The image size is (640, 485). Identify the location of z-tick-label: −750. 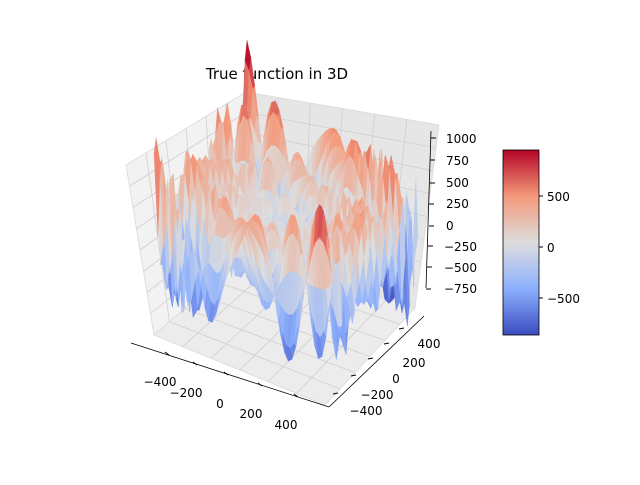
(460, 289).